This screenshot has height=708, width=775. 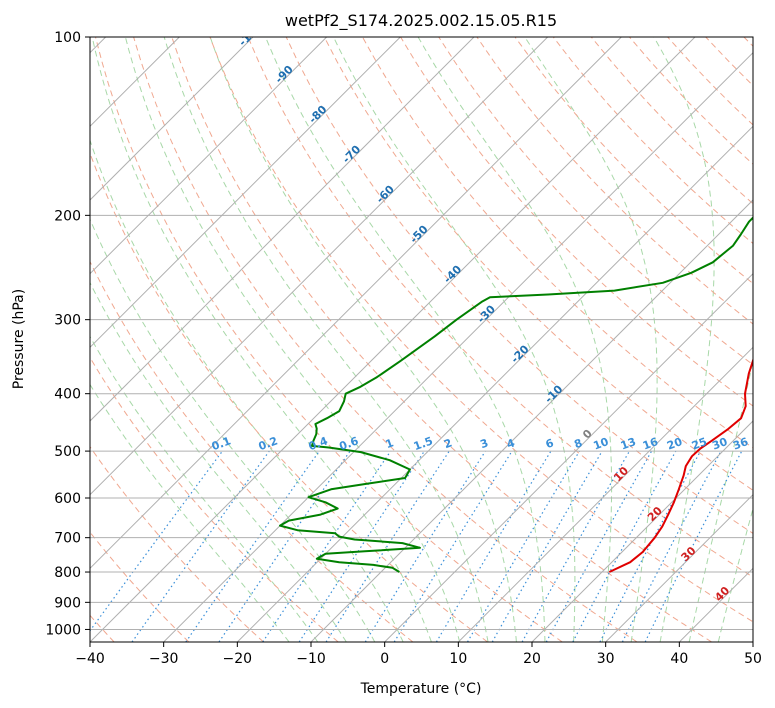 I want to click on y-tick-label: 400, so click(x=67, y=395).